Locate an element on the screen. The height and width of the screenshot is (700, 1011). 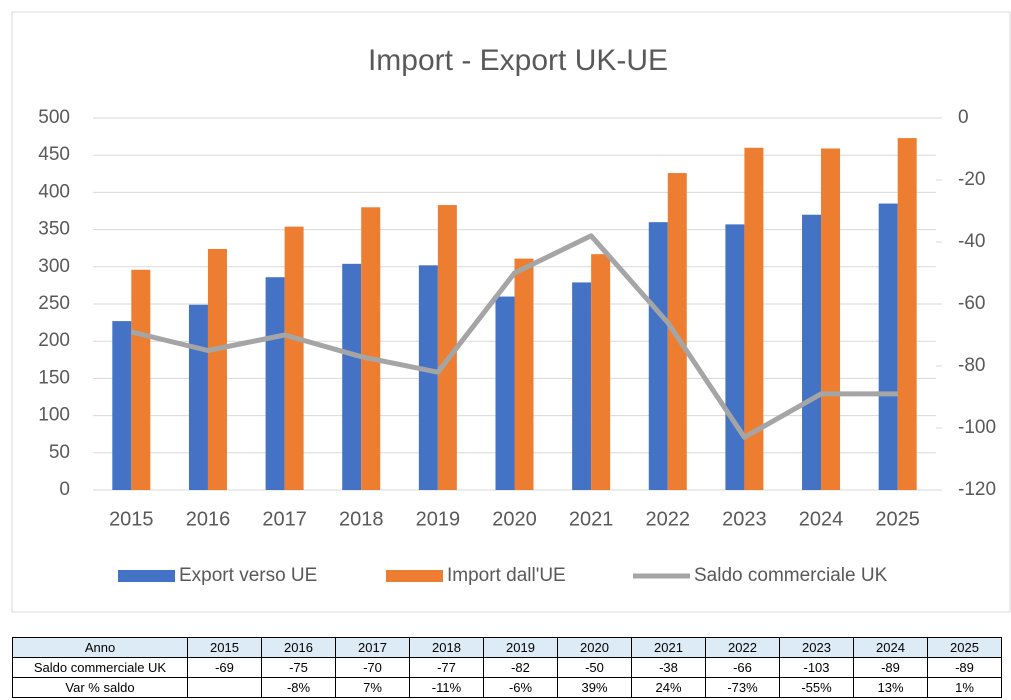
x-tick-label: 2020 is located at coordinates (514, 519).